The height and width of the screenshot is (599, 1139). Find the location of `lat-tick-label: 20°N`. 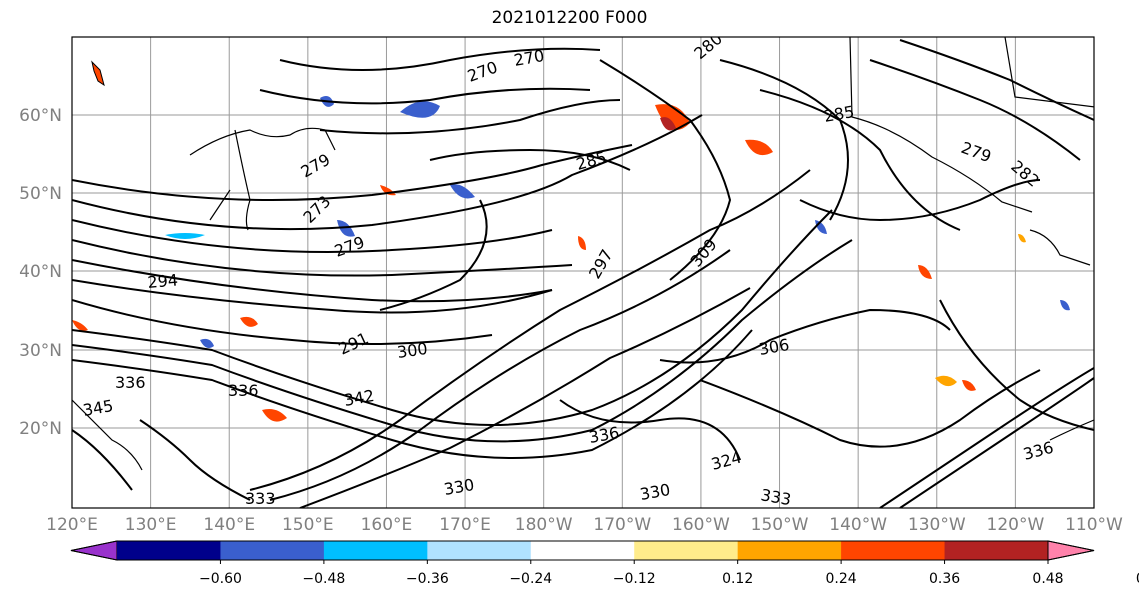

lat-tick-label: 20°N is located at coordinates (40, 429).